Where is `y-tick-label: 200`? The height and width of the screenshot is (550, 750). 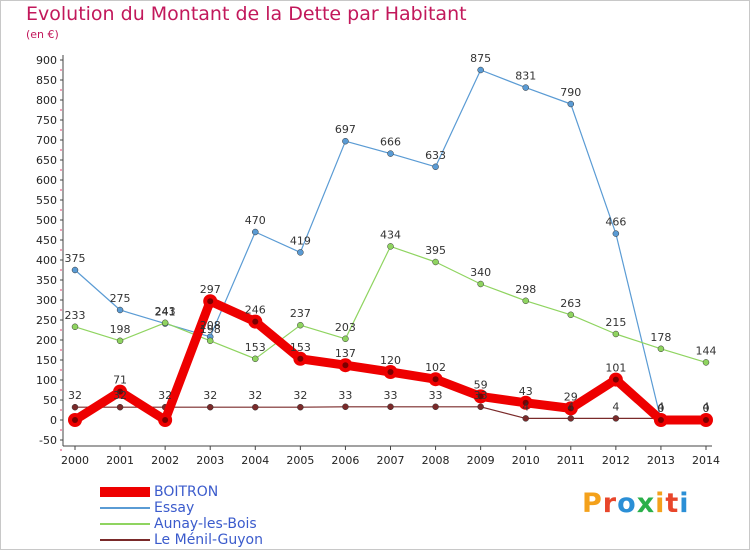
y-tick-label: 200 is located at coordinates (46, 340).